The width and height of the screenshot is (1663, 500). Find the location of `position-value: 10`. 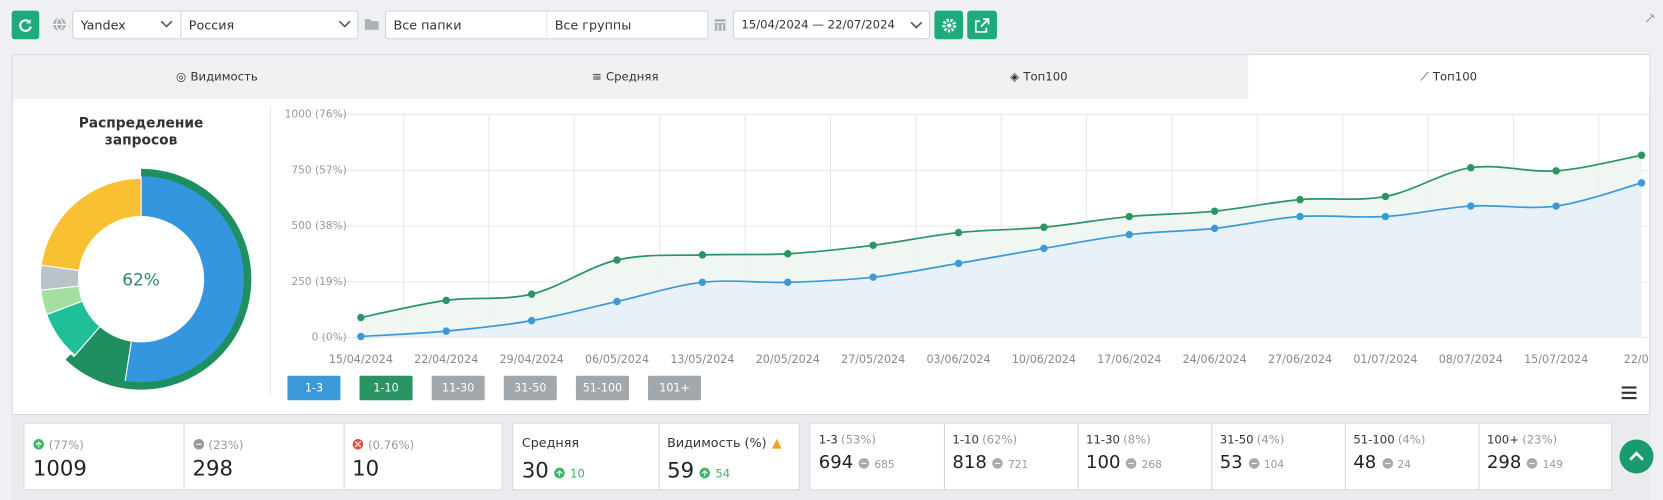

position-value: 10 is located at coordinates (366, 468).